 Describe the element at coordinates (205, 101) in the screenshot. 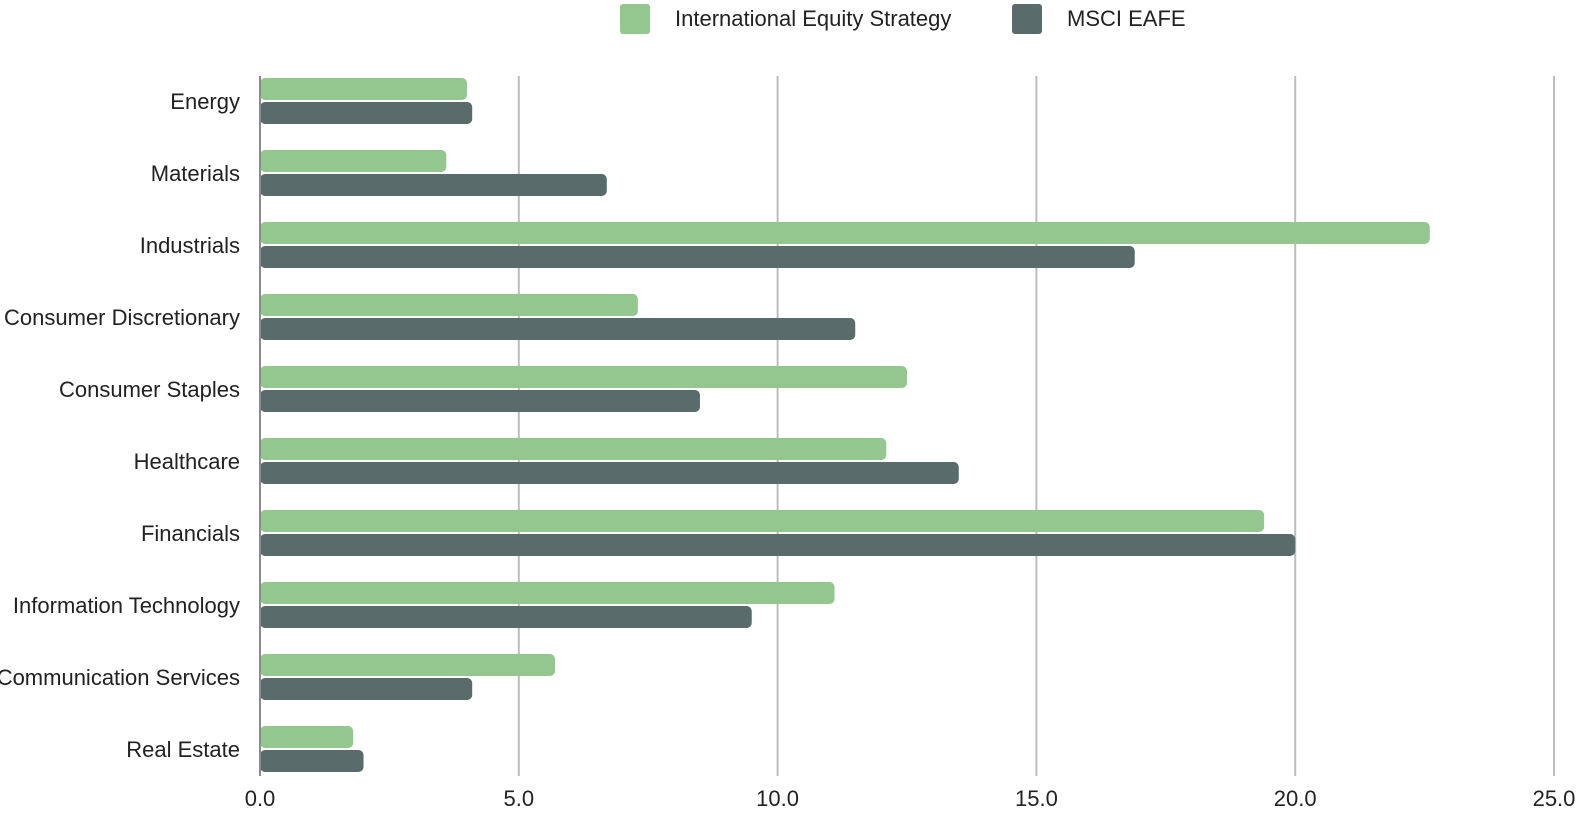

I see `category-label: Energy` at that location.